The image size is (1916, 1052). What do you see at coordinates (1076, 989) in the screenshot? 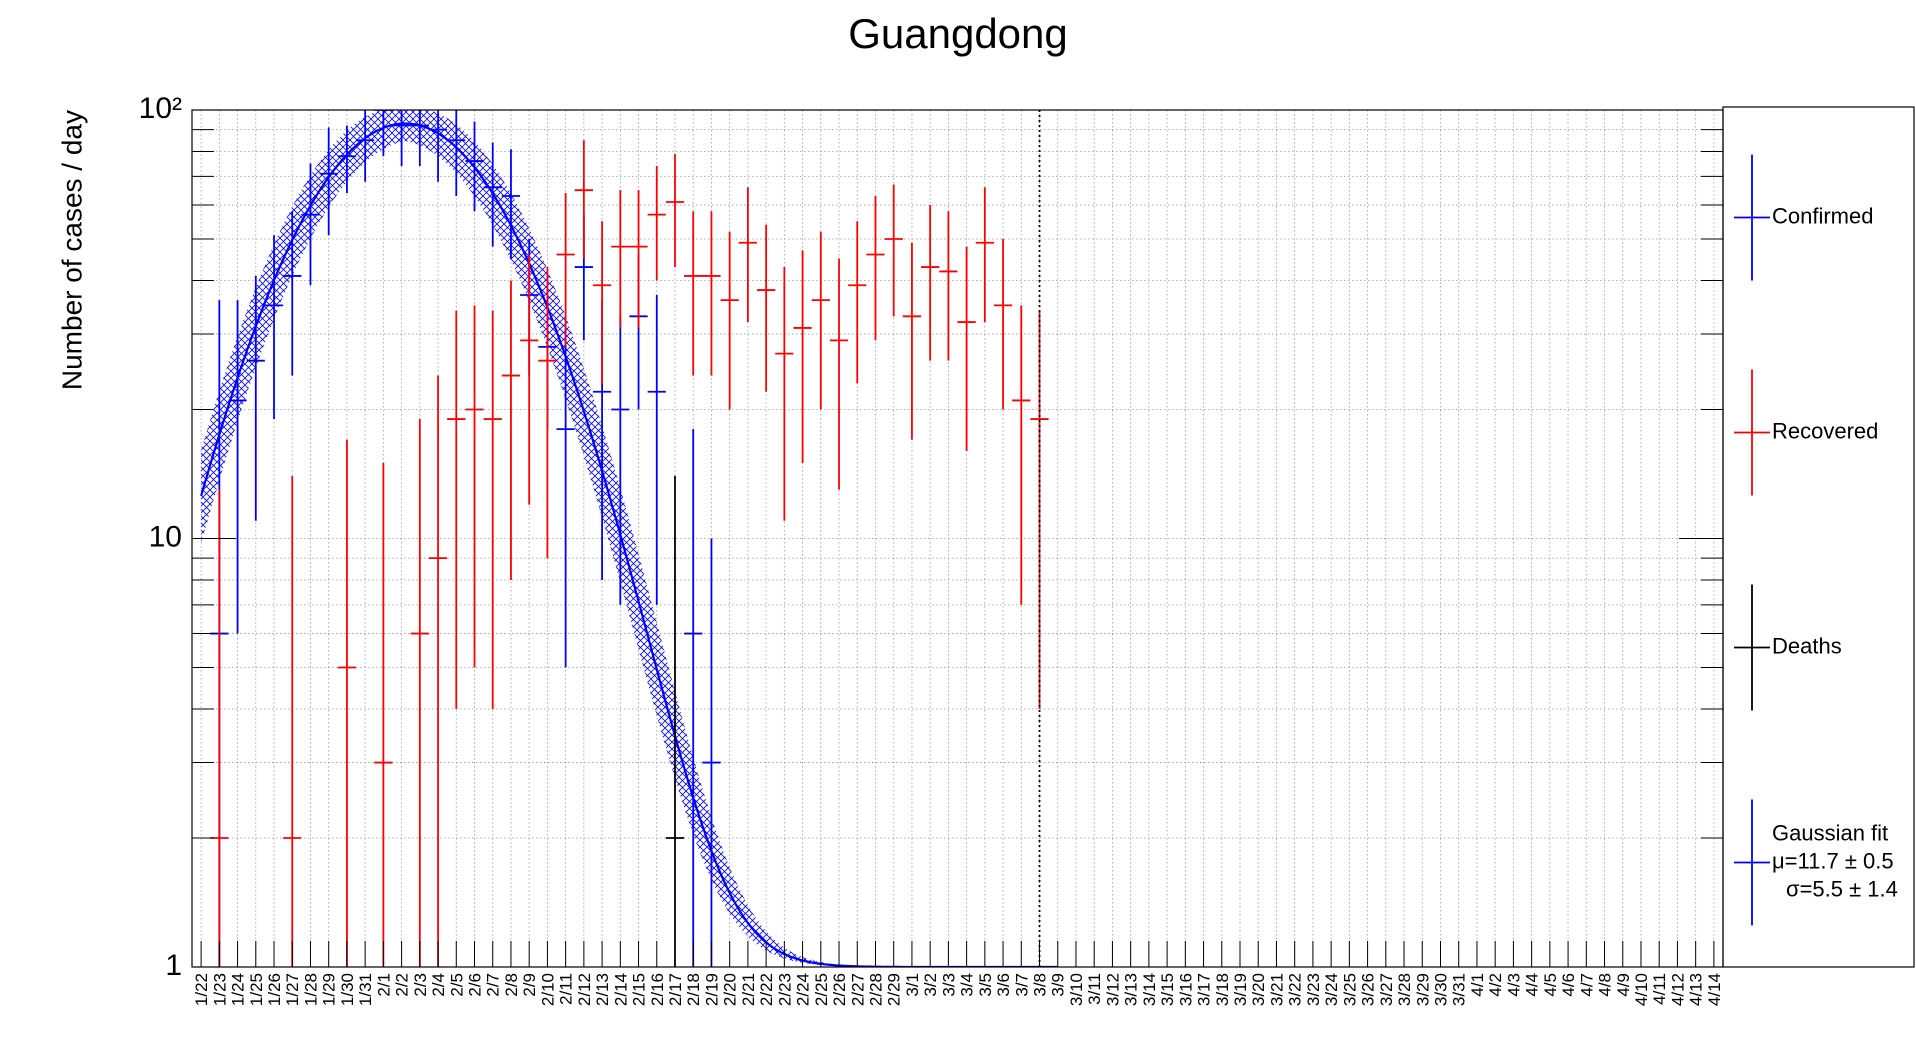
I see `x-tick-label: 3/10` at bounding box center [1076, 989].